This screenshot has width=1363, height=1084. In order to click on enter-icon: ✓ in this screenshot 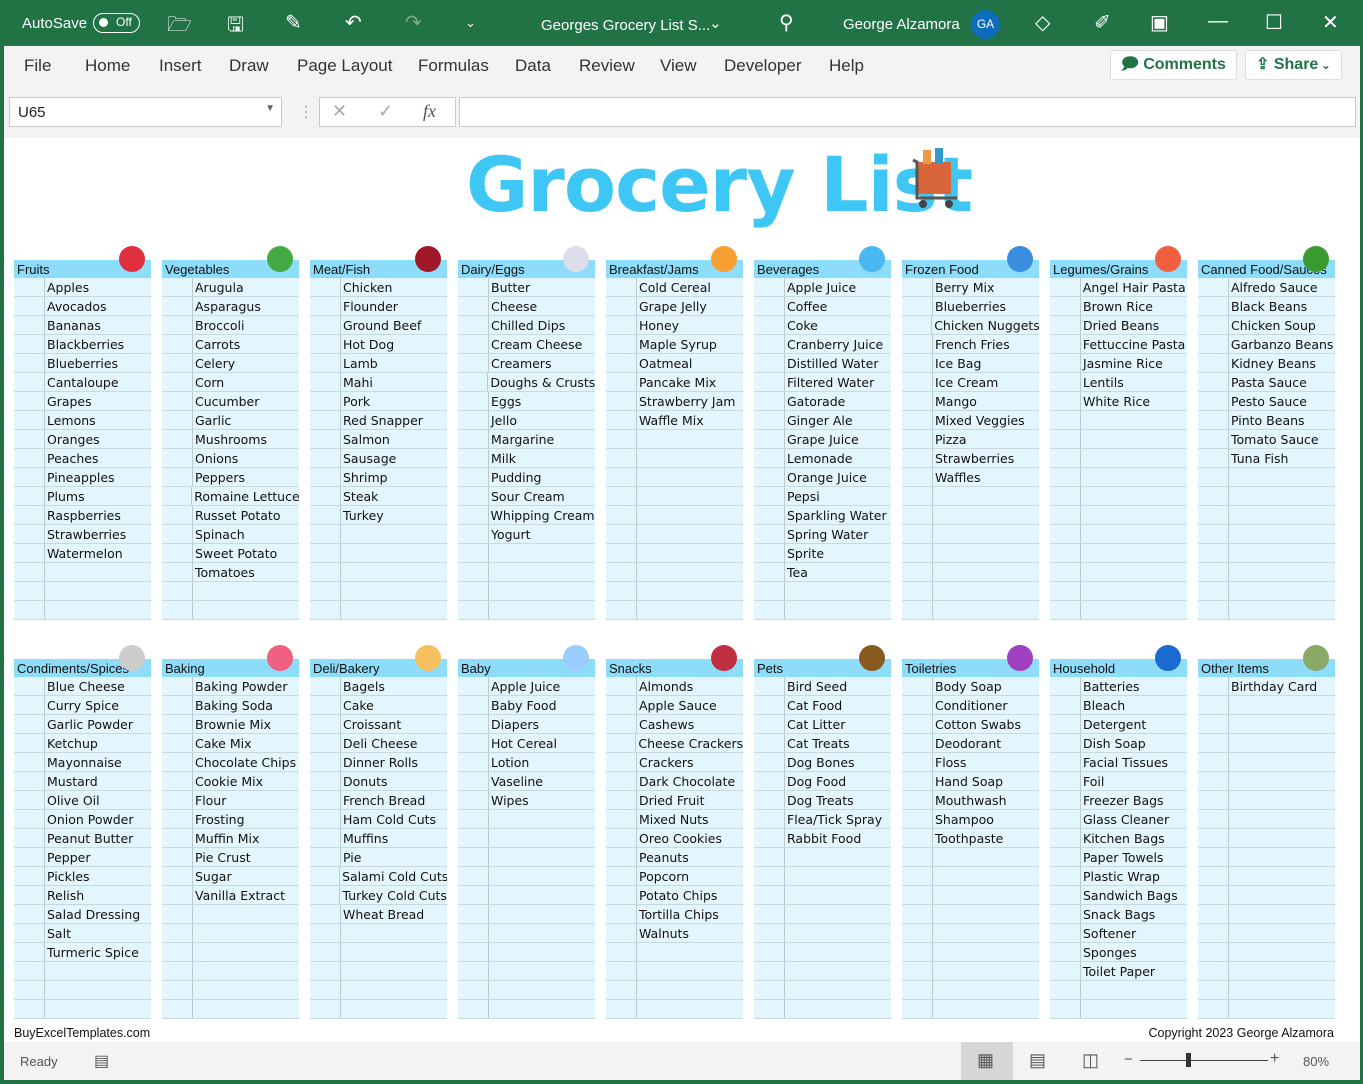, I will do `click(386, 111)`.